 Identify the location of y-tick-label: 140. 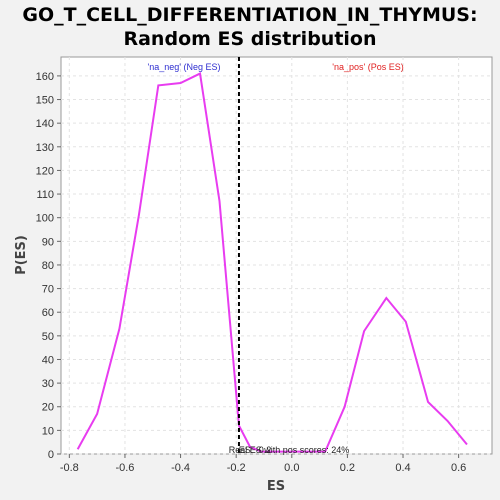
(45, 124).